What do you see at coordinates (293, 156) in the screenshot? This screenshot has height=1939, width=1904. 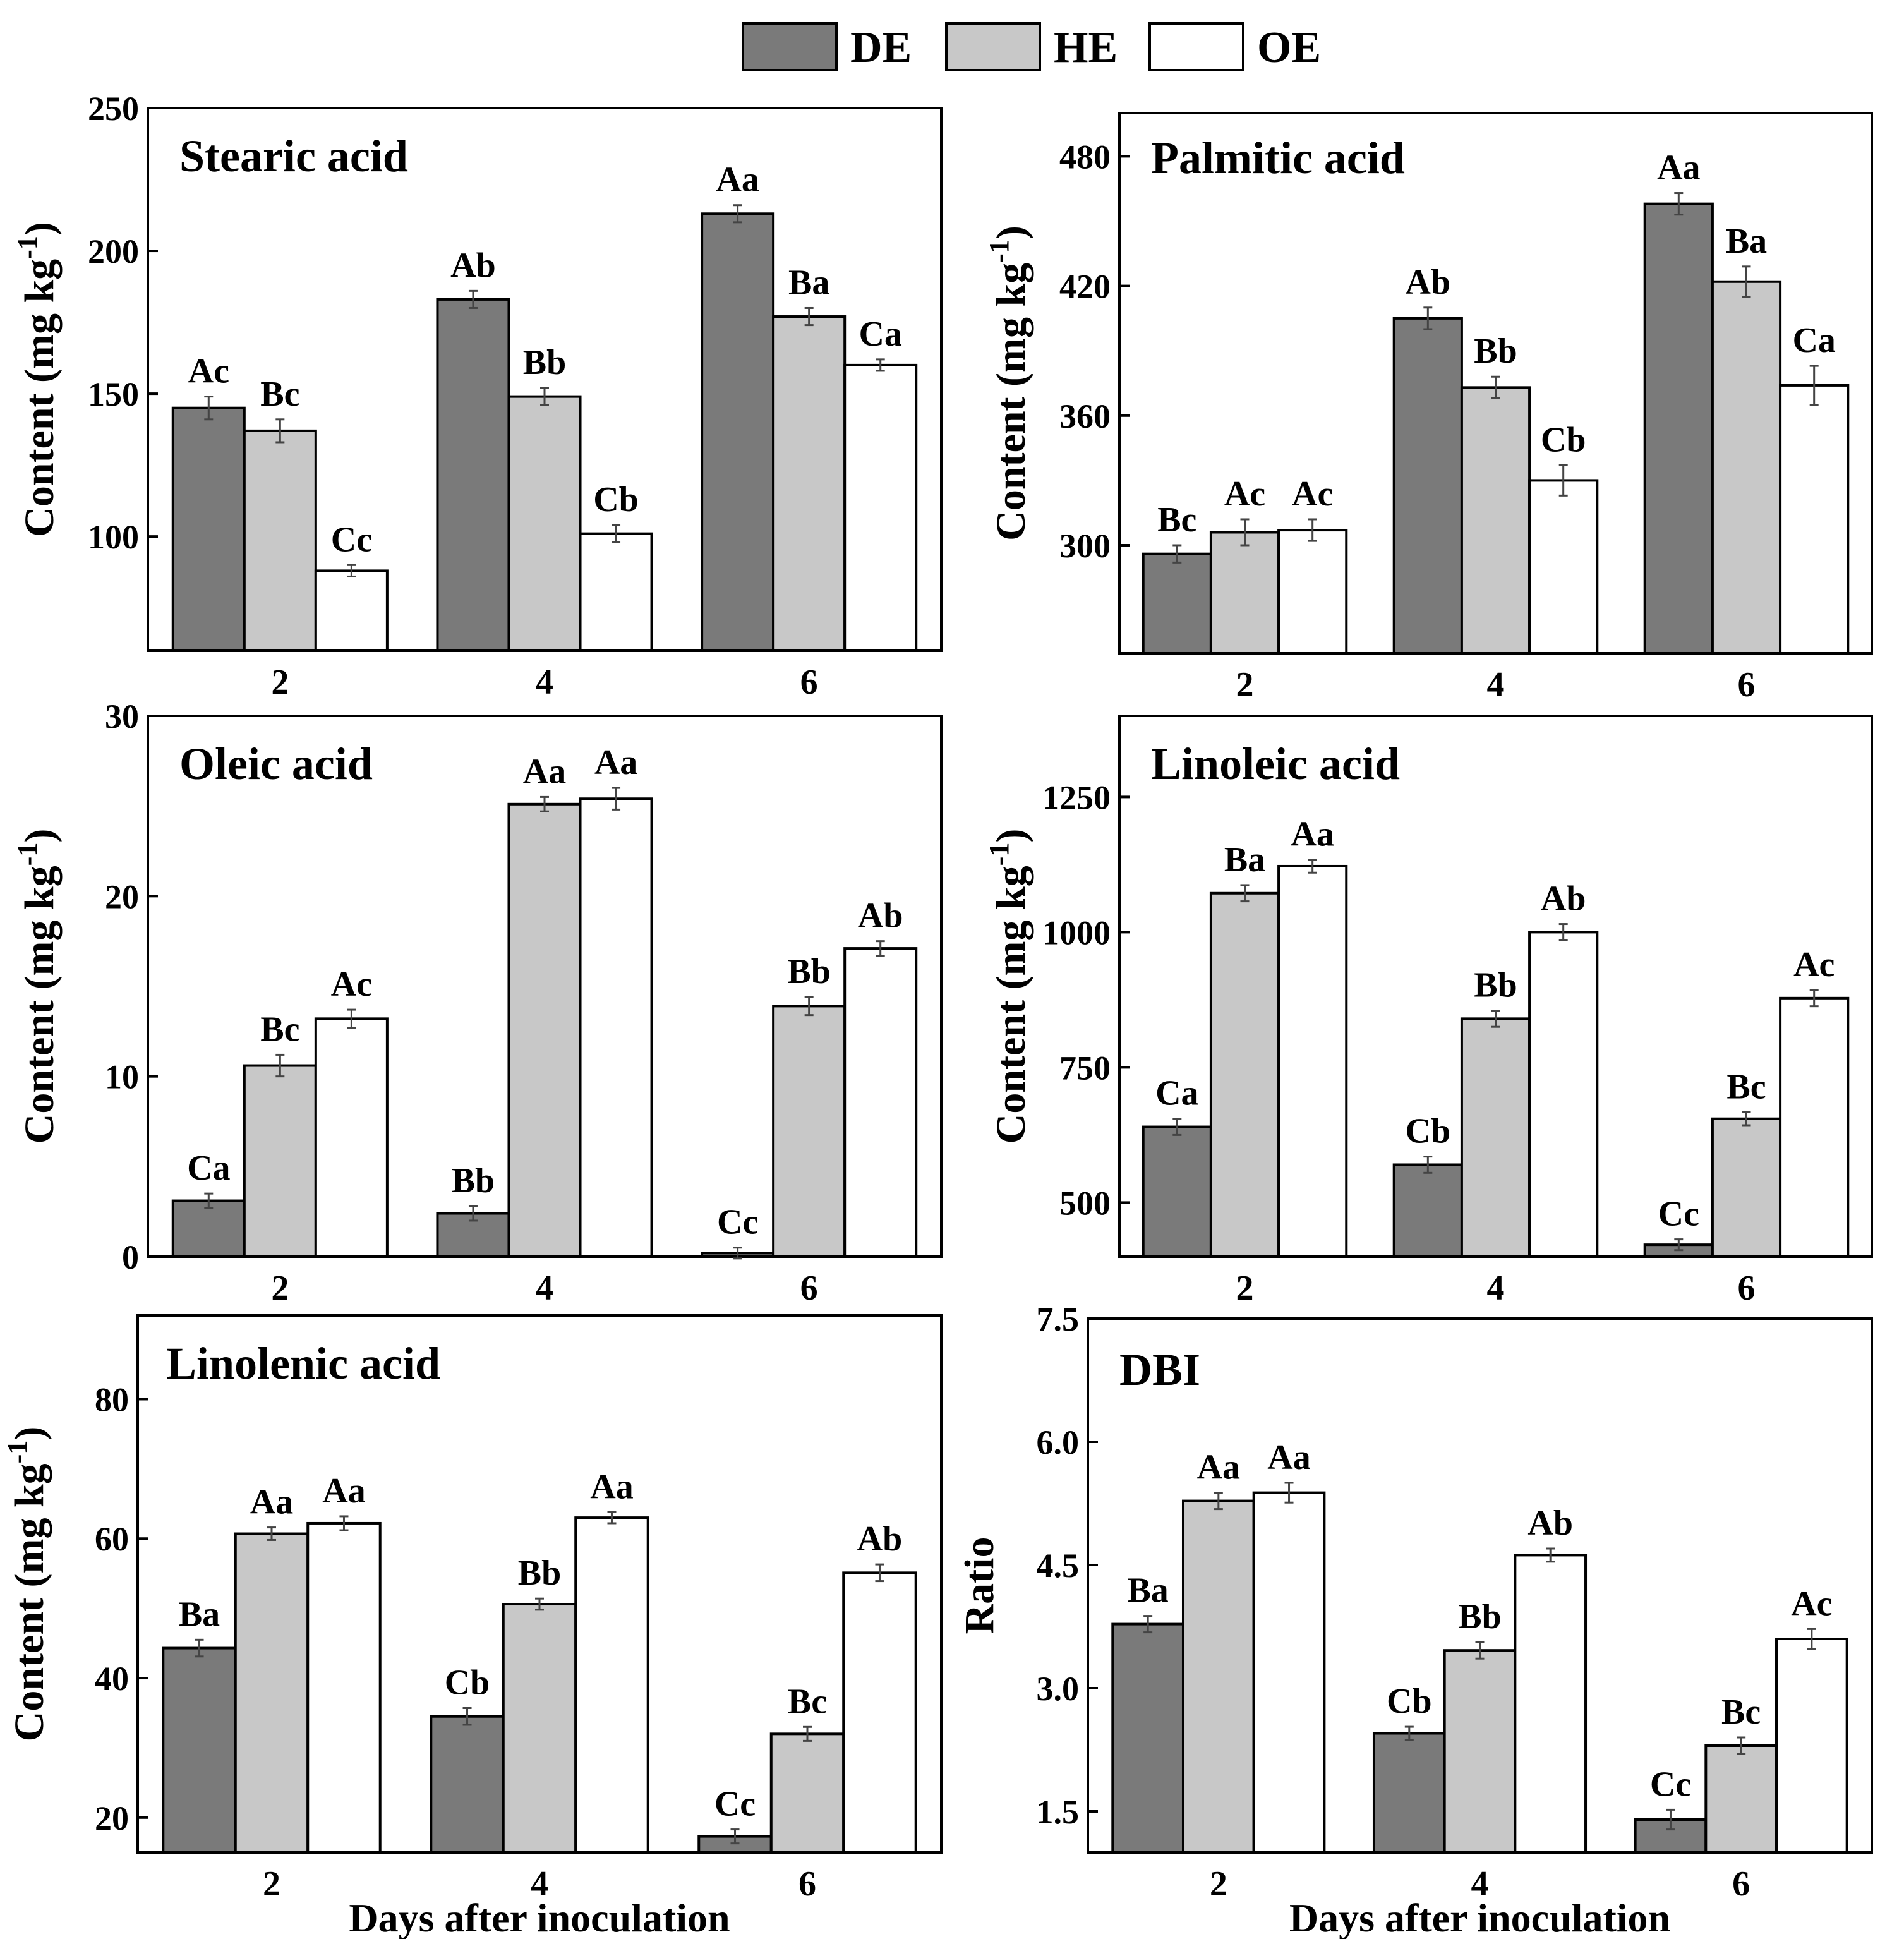 I see `panel-title: Stearic acid` at bounding box center [293, 156].